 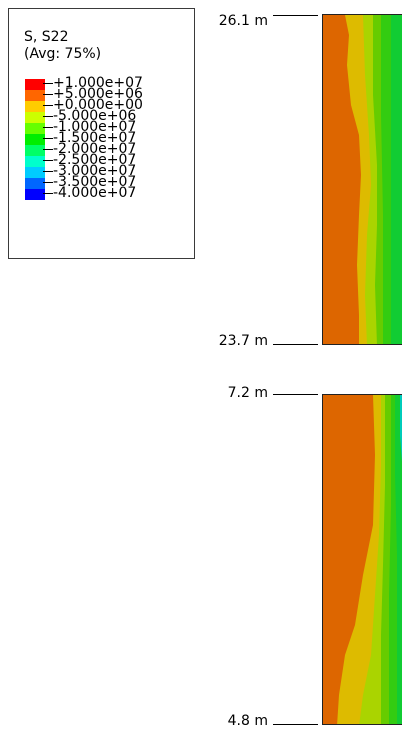 I want to click on bottom-panel-top-depth-label: 7.2 m, so click(x=247, y=393).